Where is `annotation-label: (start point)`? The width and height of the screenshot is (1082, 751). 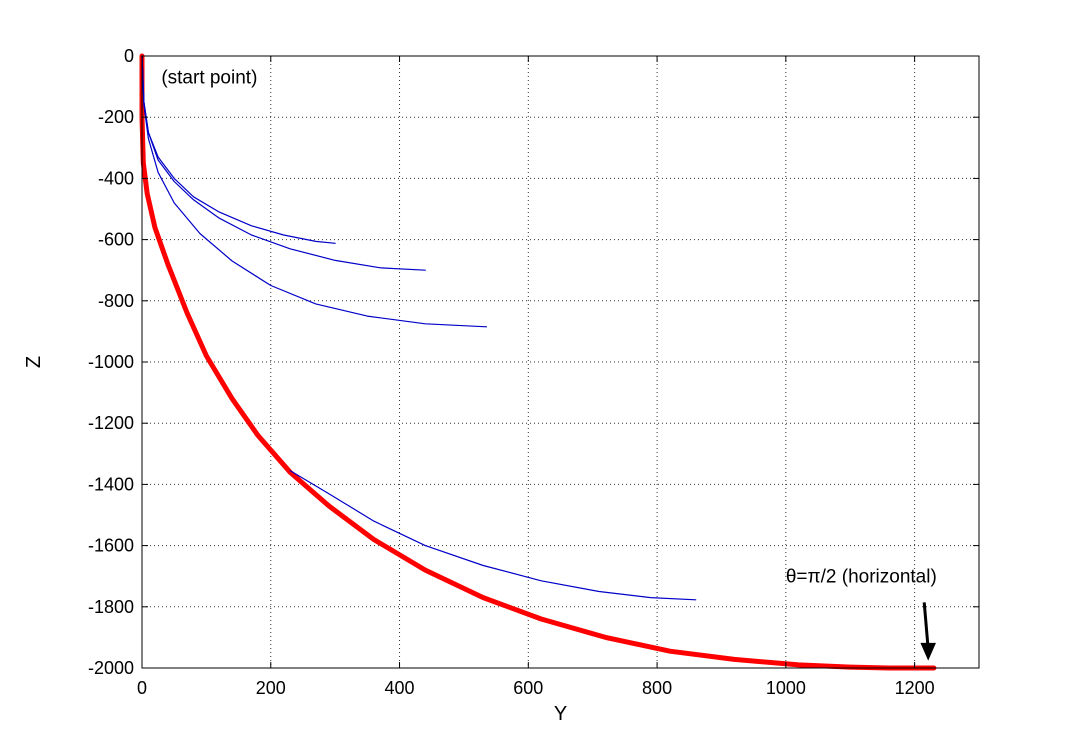
annotation-label: (start point) is located at coordinates (209, 78).